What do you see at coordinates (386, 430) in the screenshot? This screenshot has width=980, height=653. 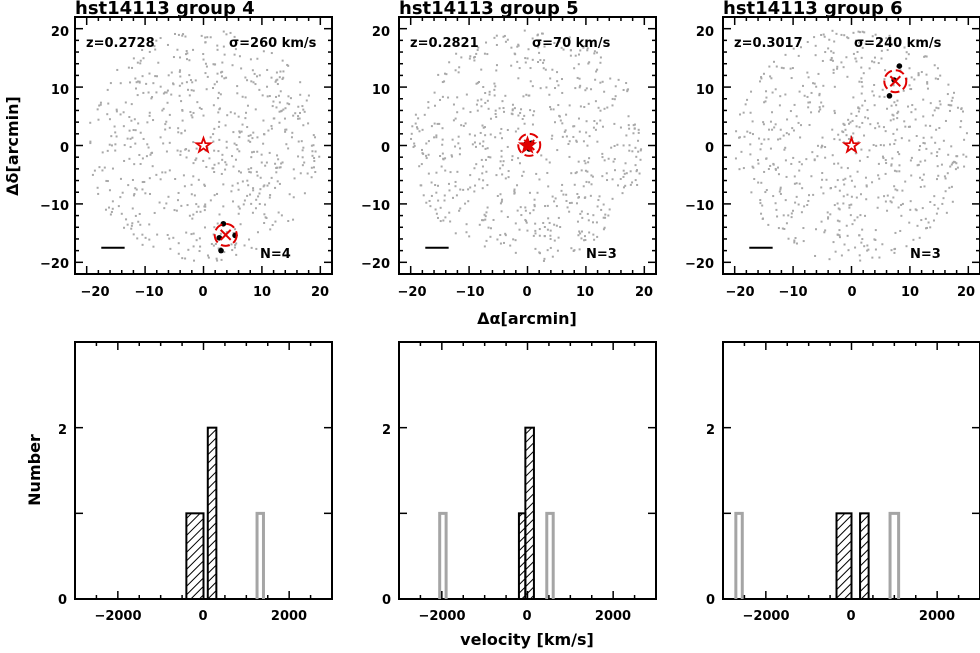 I see `y-tick-label: 2` at bounding box center [386, 430].